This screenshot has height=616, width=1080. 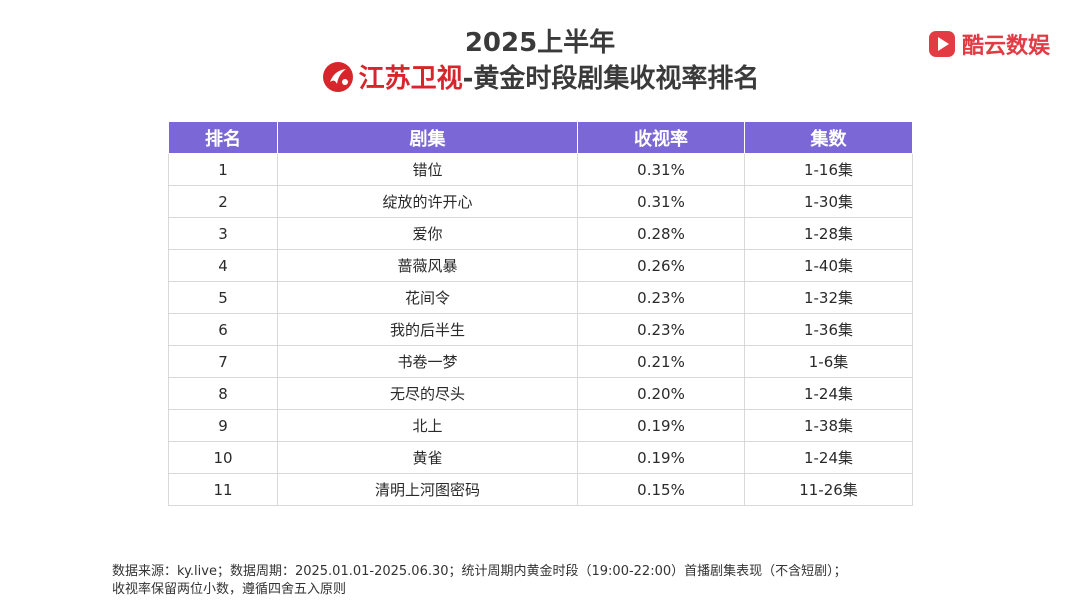 I want to click on table-row: 5 花间令 0.23% 1-32集, so click(x=540, y=297).